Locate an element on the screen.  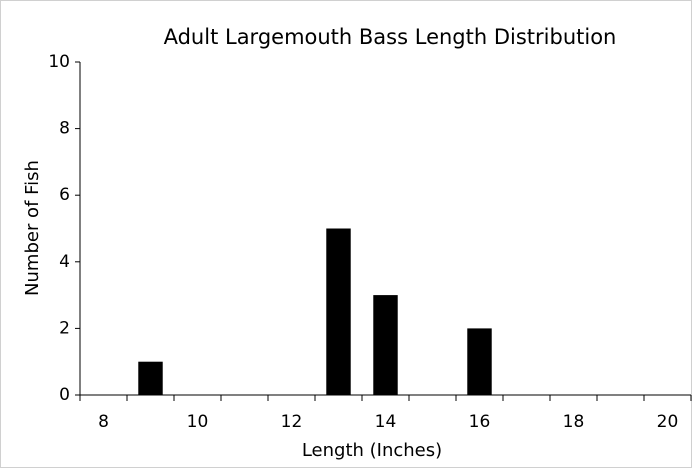
x-tick-label: 12 is located at coordinates (292, 422).